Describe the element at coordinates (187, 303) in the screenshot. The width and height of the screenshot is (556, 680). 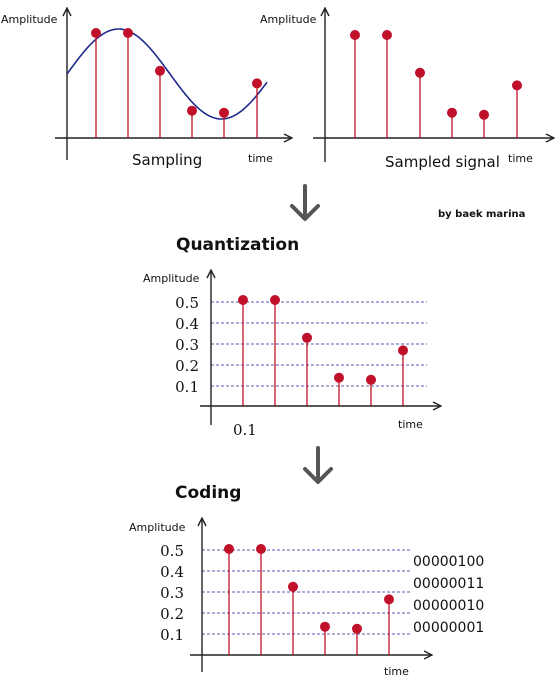
I see `quantization-y-tick: 0.5` at that location.